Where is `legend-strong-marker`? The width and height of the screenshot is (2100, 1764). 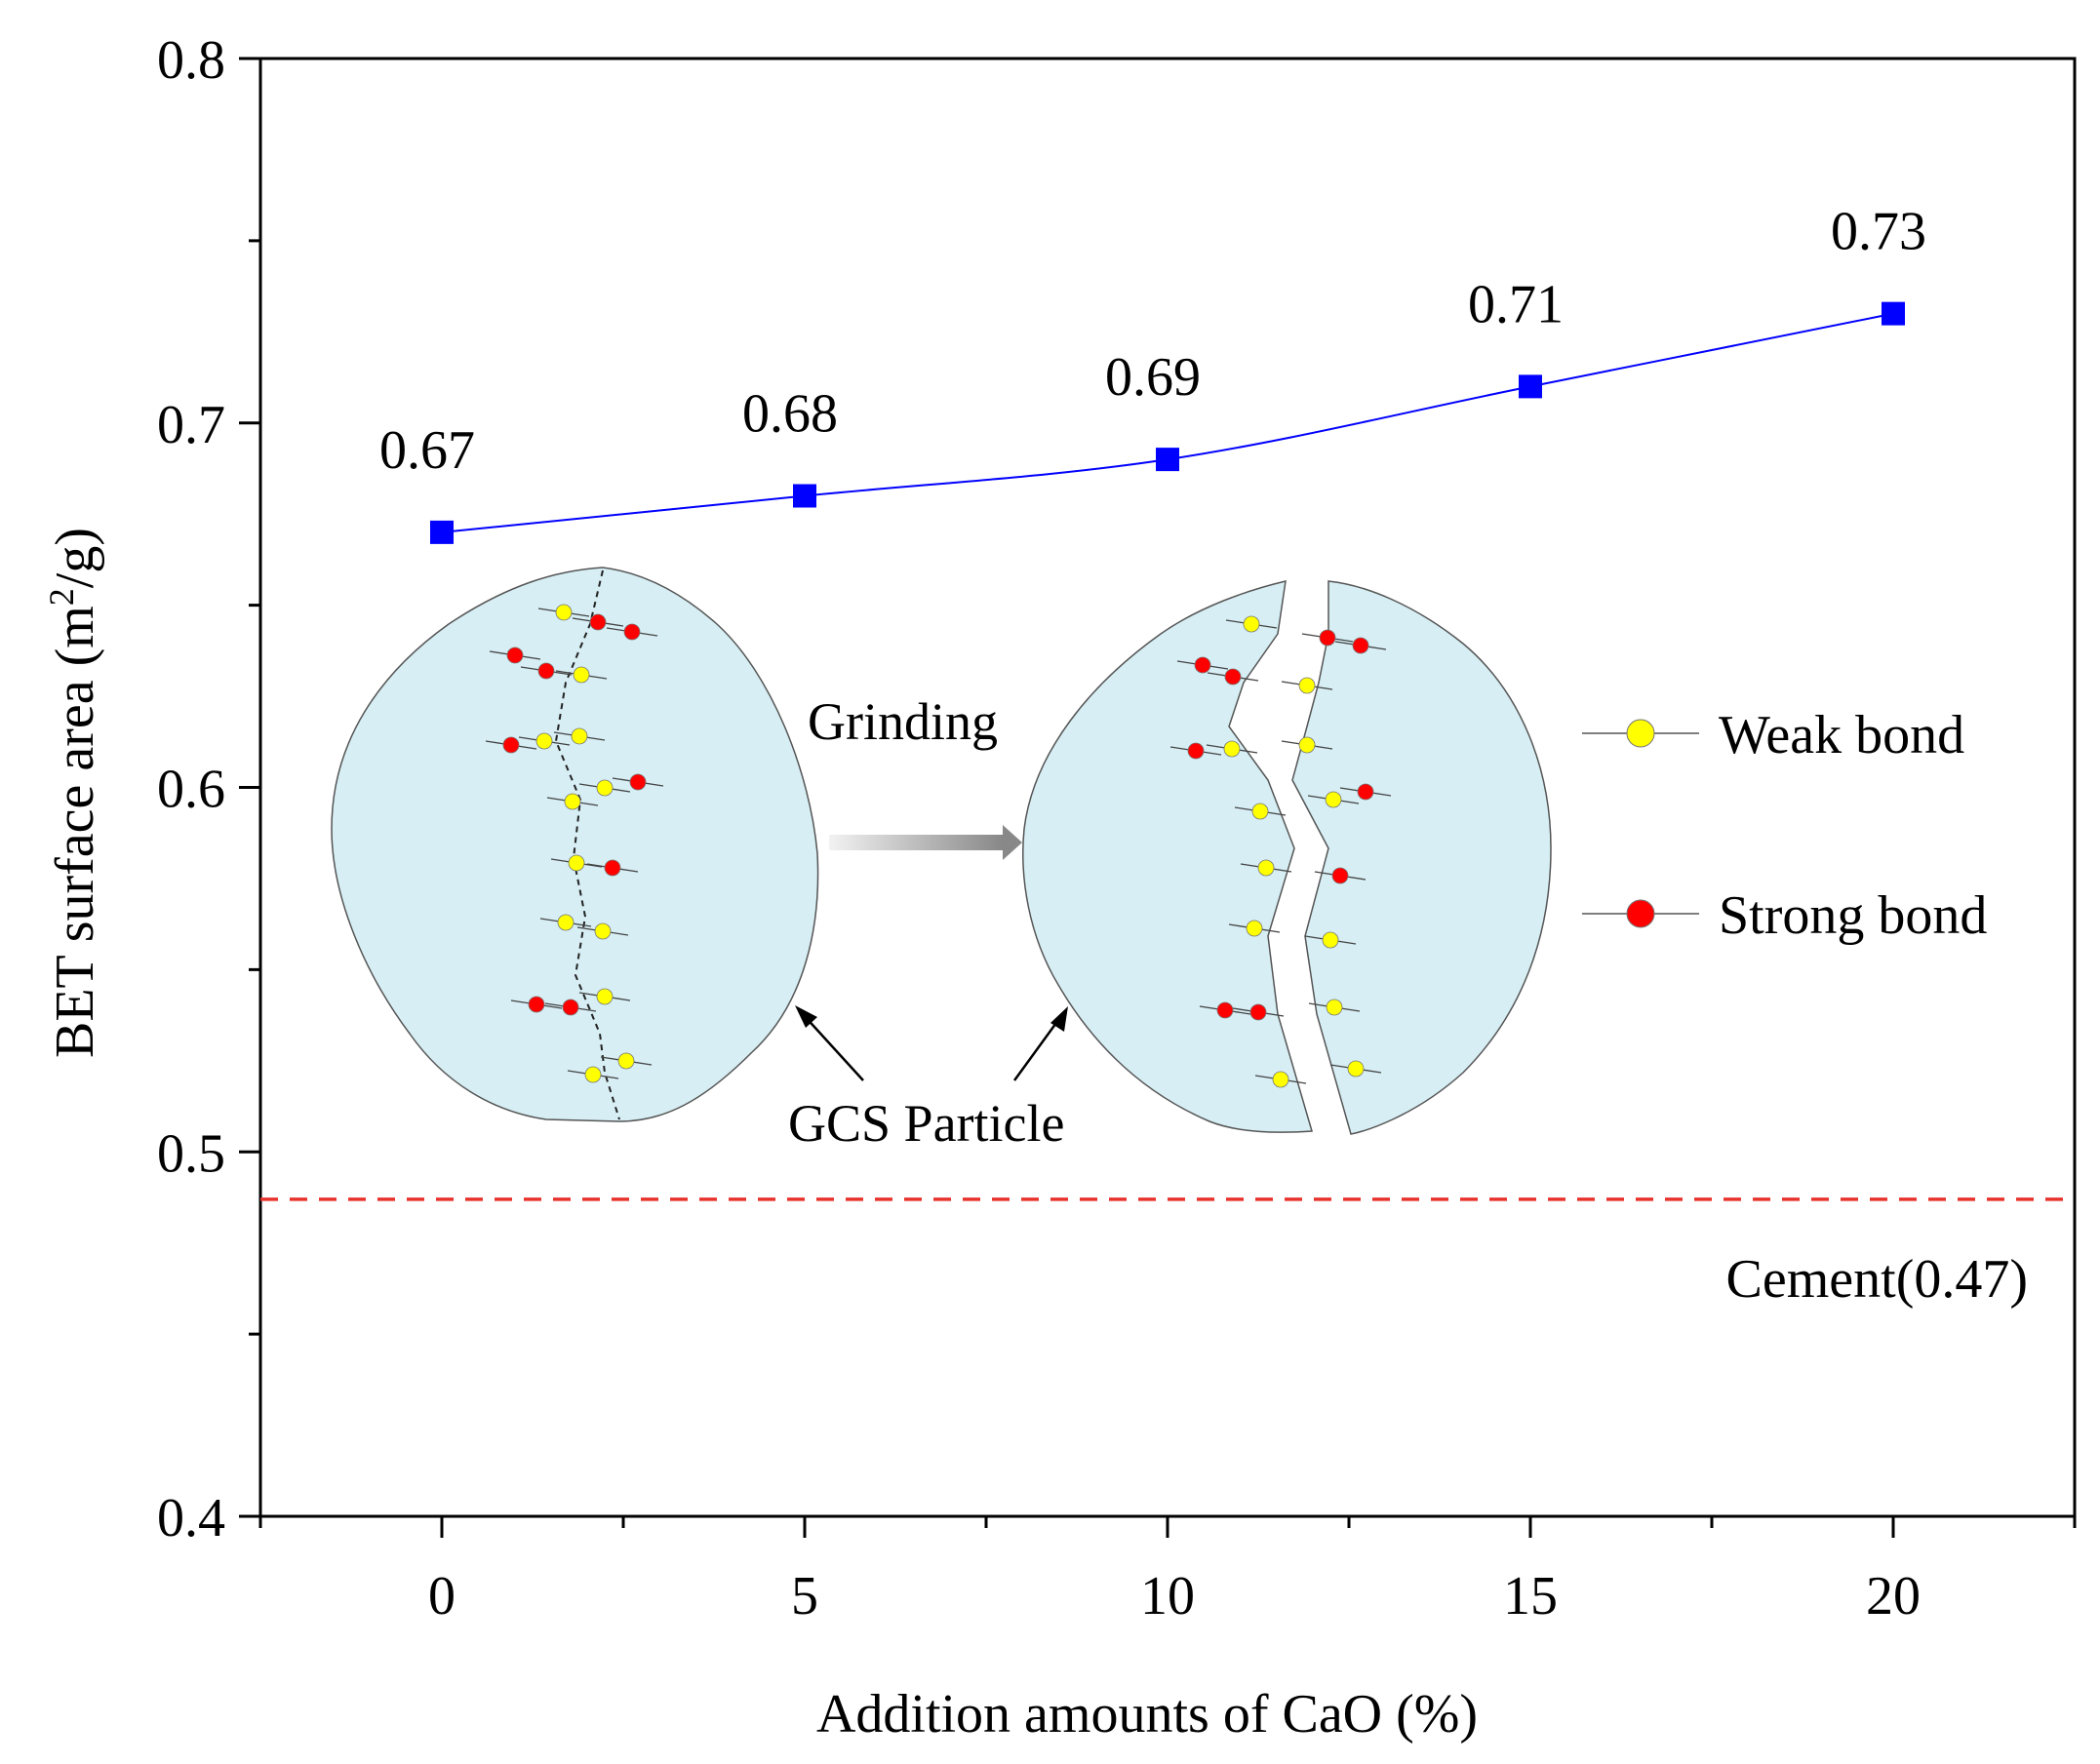
legend-strong-marker is located at coordinates (1641, 913).